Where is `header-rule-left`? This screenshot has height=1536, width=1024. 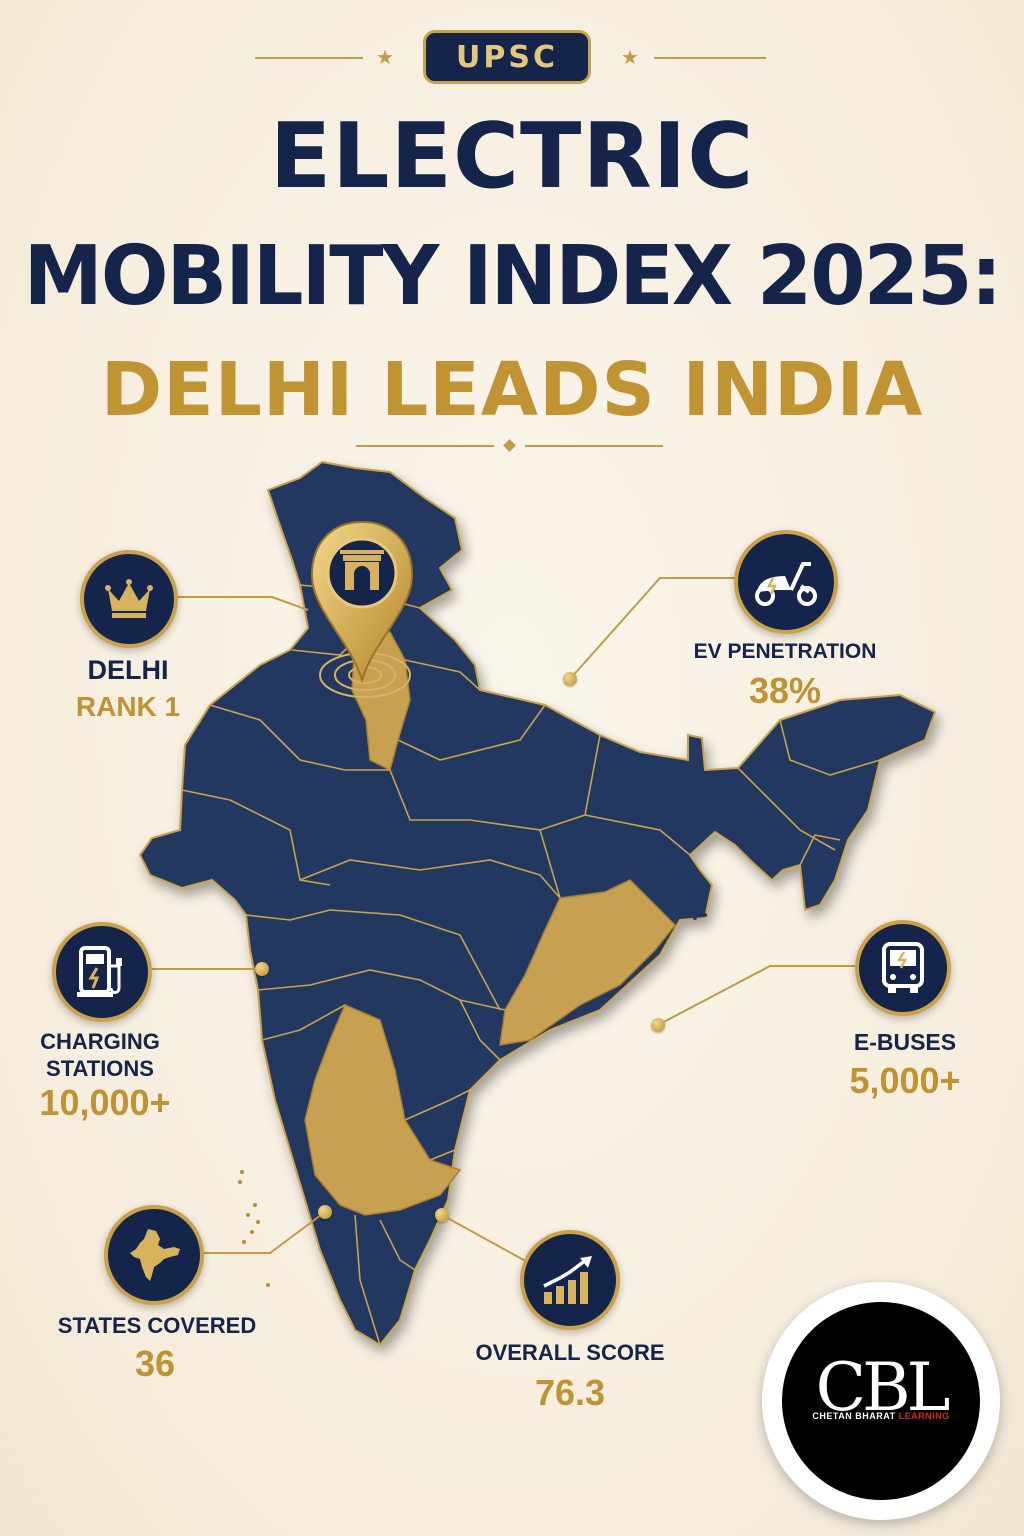 header-rule-left is located at coordinates (309, 58).